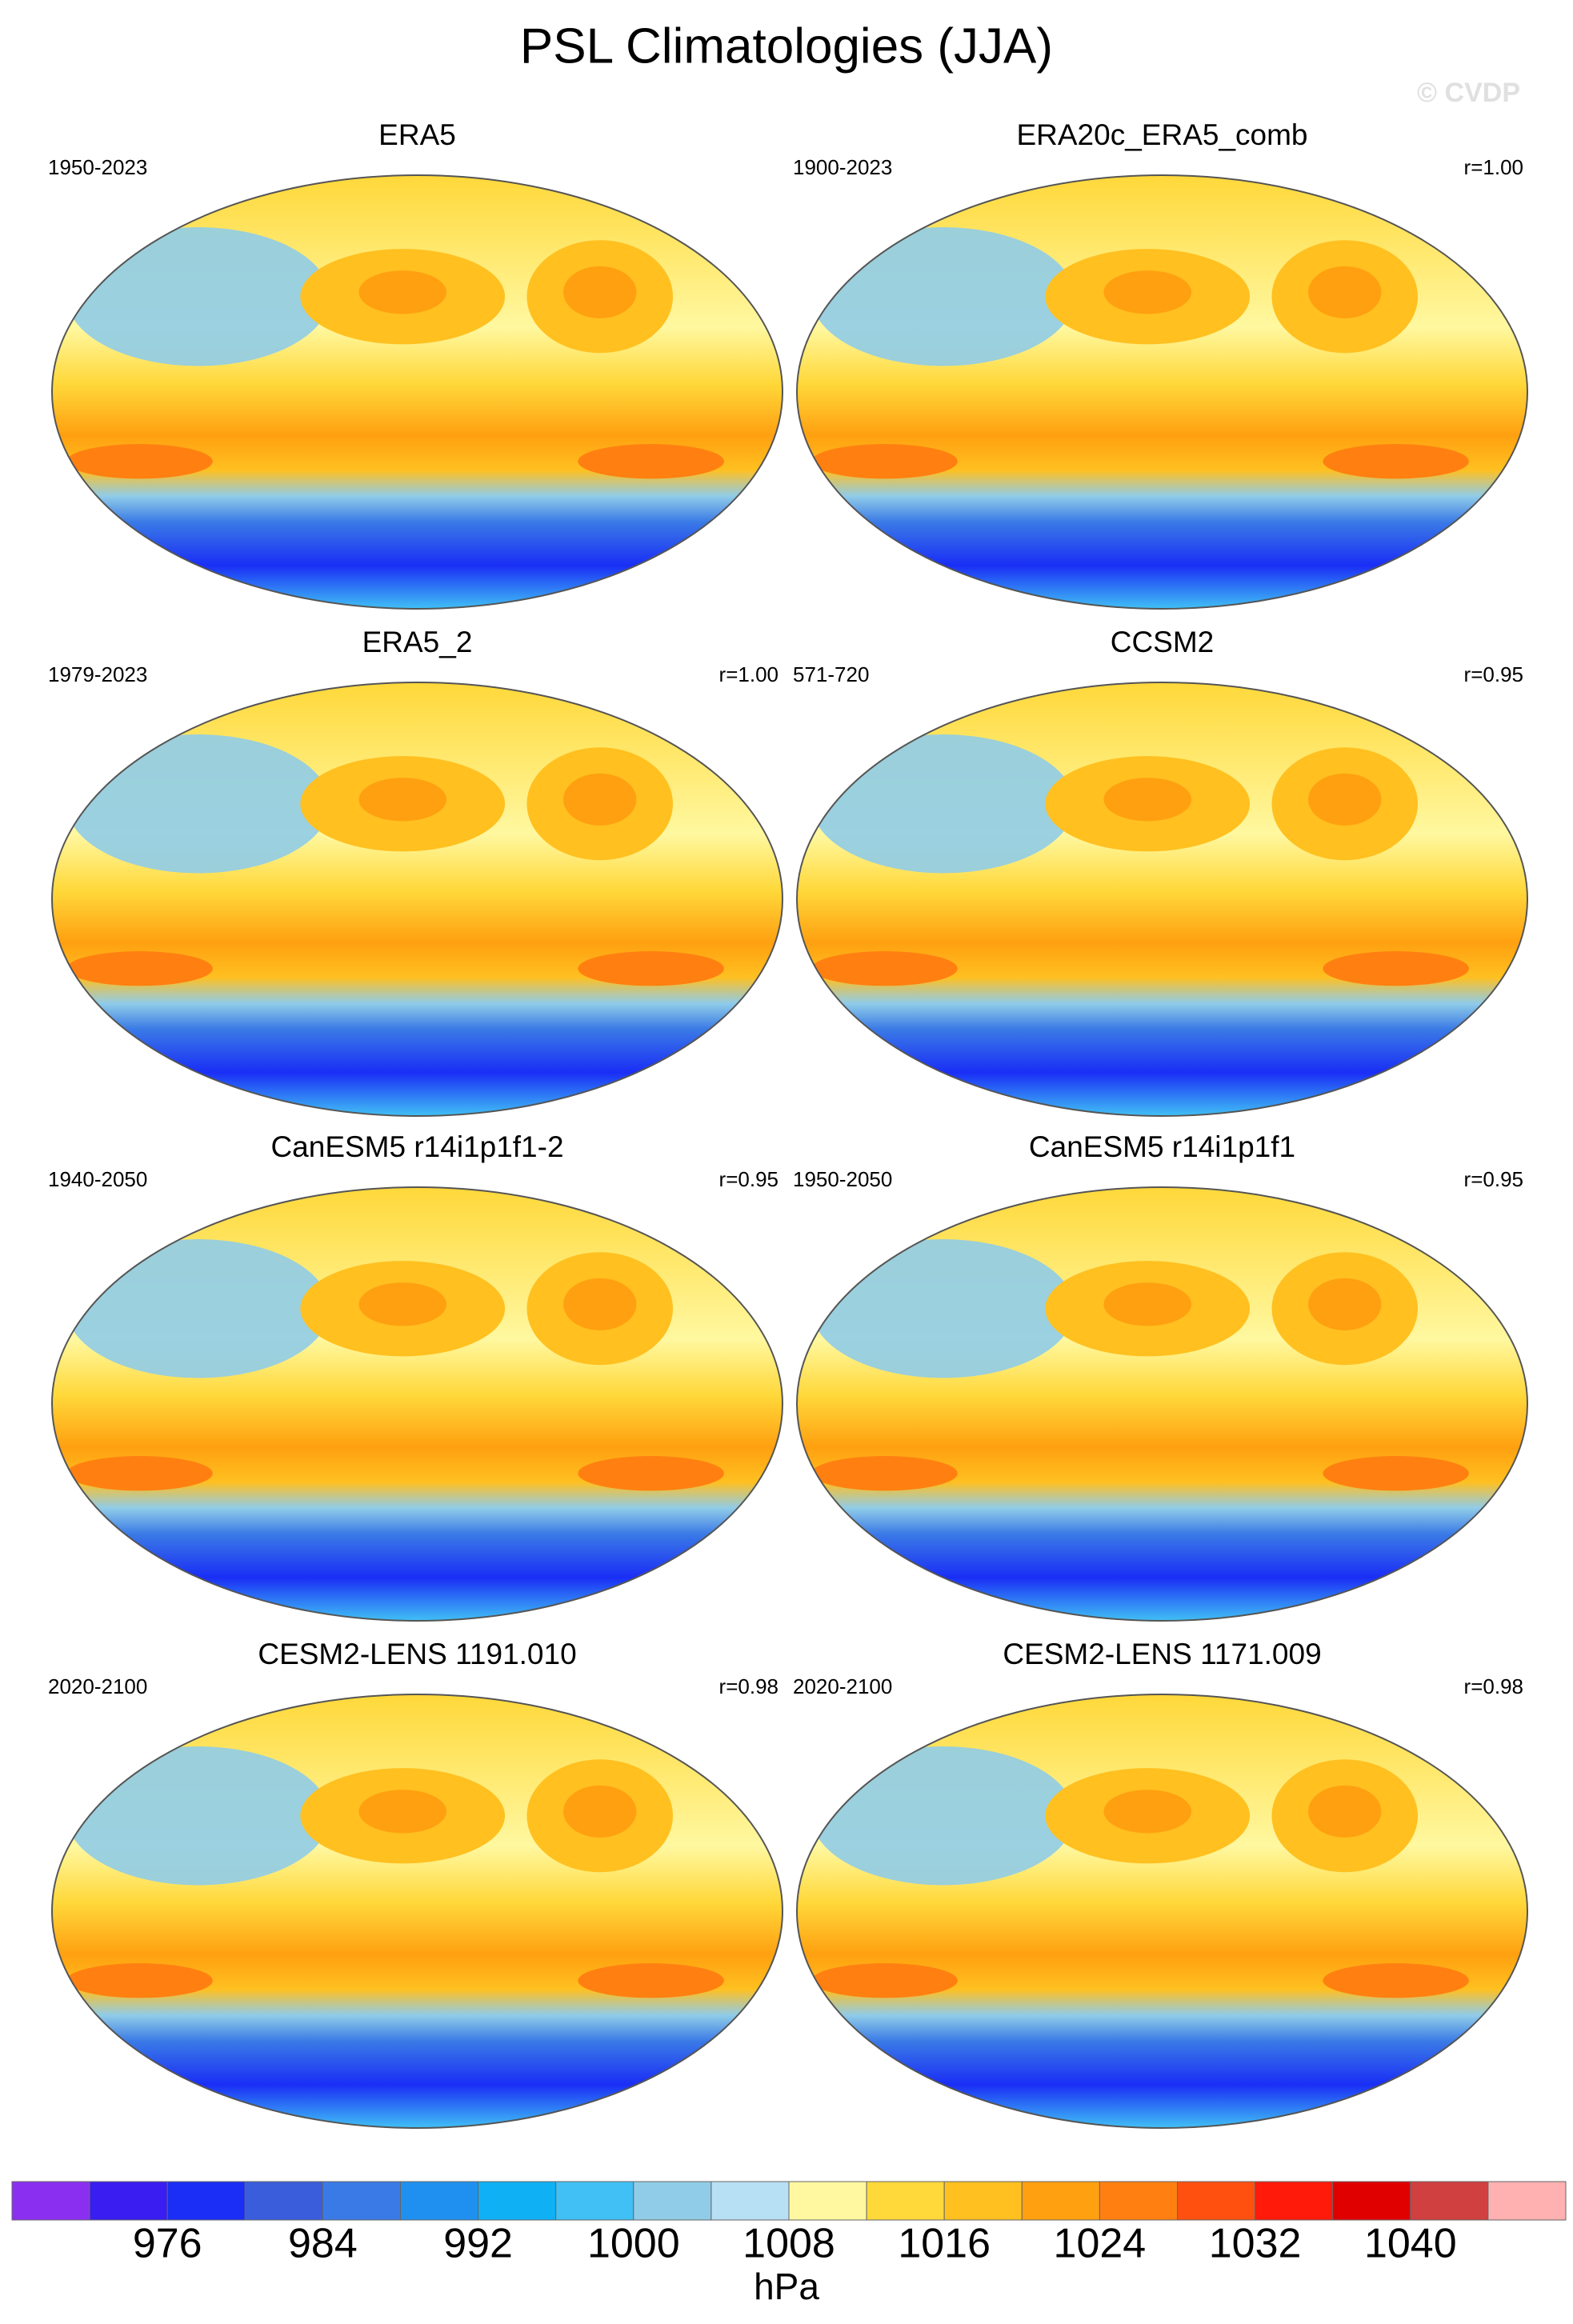  Describe the element at coordinates (478, 2244) in the screenshot. I see `colorbar-tick-label: 992` at that location.